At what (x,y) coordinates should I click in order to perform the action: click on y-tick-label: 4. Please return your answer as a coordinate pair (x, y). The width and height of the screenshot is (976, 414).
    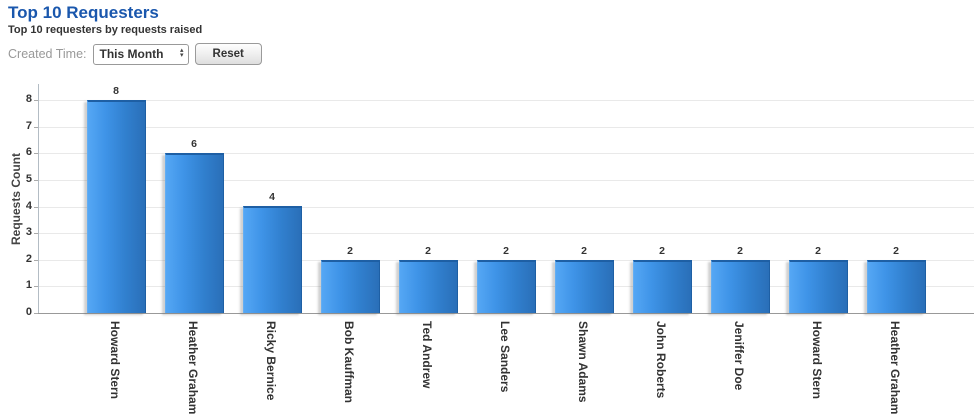
    Looking at the image, I should click on (28, 205).